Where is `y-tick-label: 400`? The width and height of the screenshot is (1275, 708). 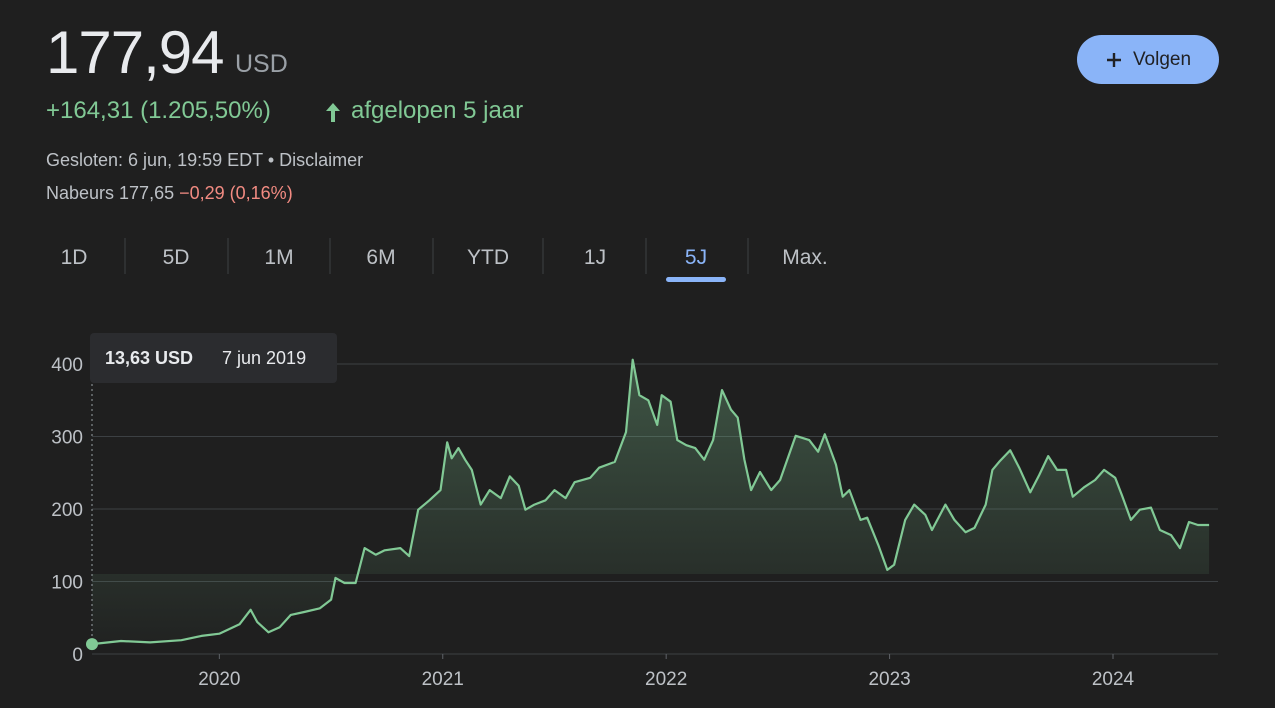 y-tick-label: 400 is located at coordinates (67, 365).